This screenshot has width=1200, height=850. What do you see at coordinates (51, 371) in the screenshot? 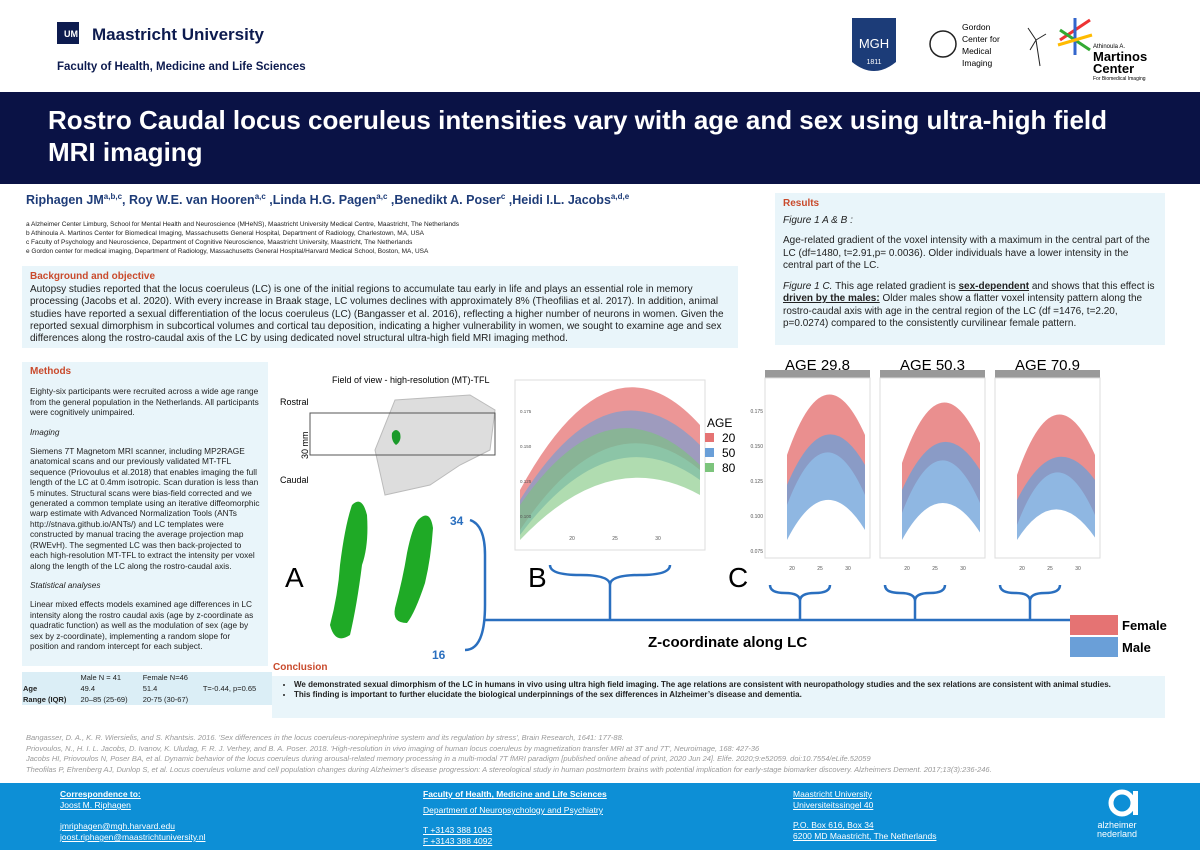
I see `section-heading: Methods` at bounding box center [51, 371].